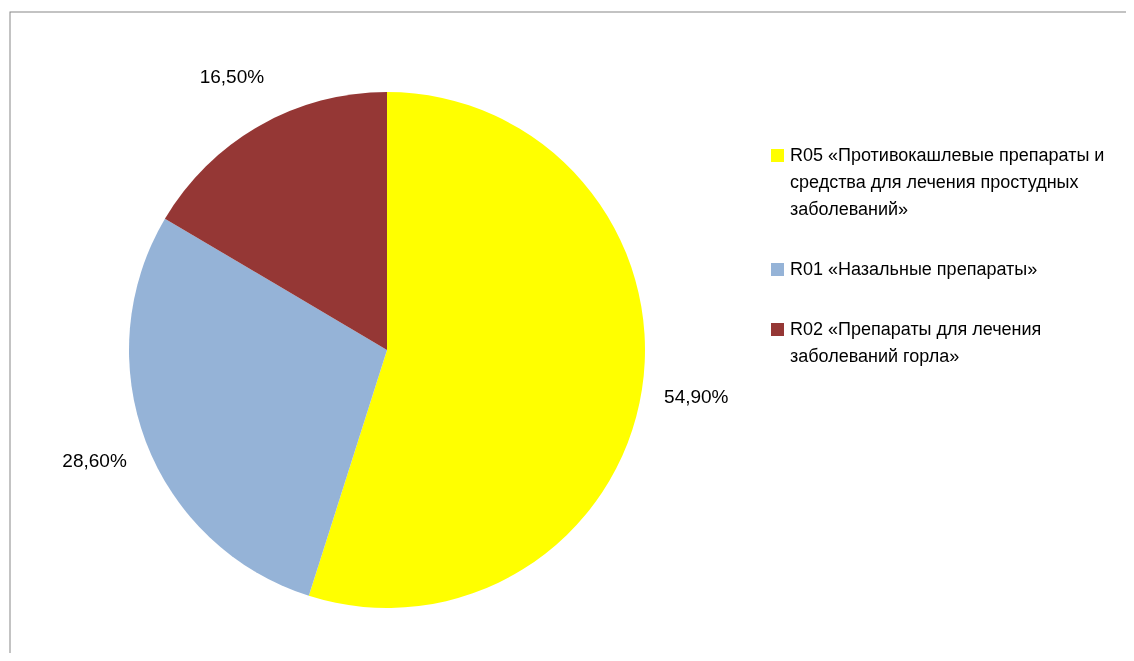 Image resolution: width=1134 pixels, height=661 pixels. I want to click on data-label: 28,60%, so click(94, 460).